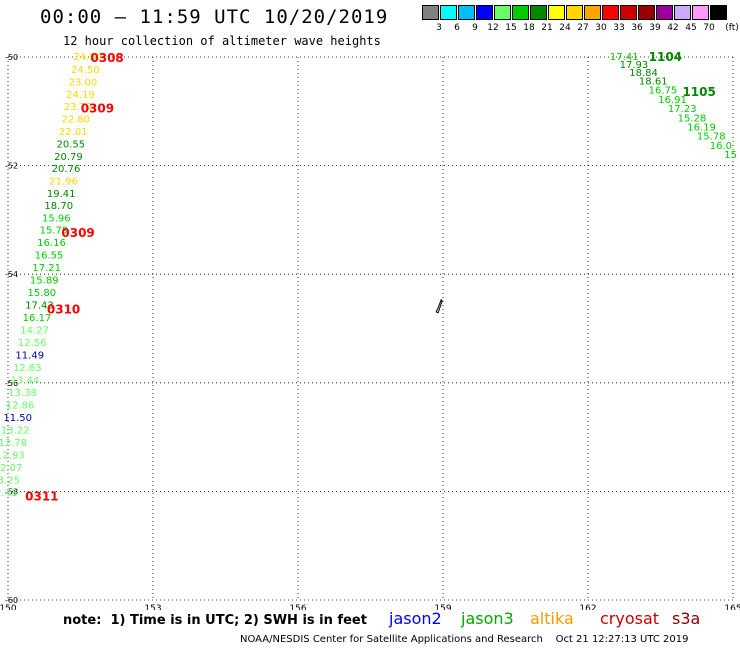 The width and height of the screenshot is (740, 650). I want to click on swh-value: 12.56, so click(32, 343).